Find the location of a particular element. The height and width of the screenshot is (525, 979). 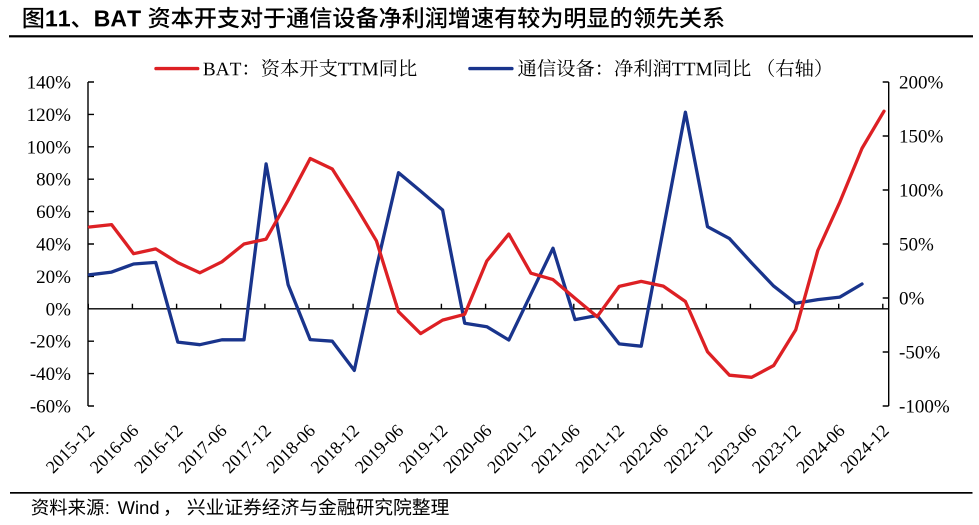

svg-text: -60% is located at coordinates (50, 407).